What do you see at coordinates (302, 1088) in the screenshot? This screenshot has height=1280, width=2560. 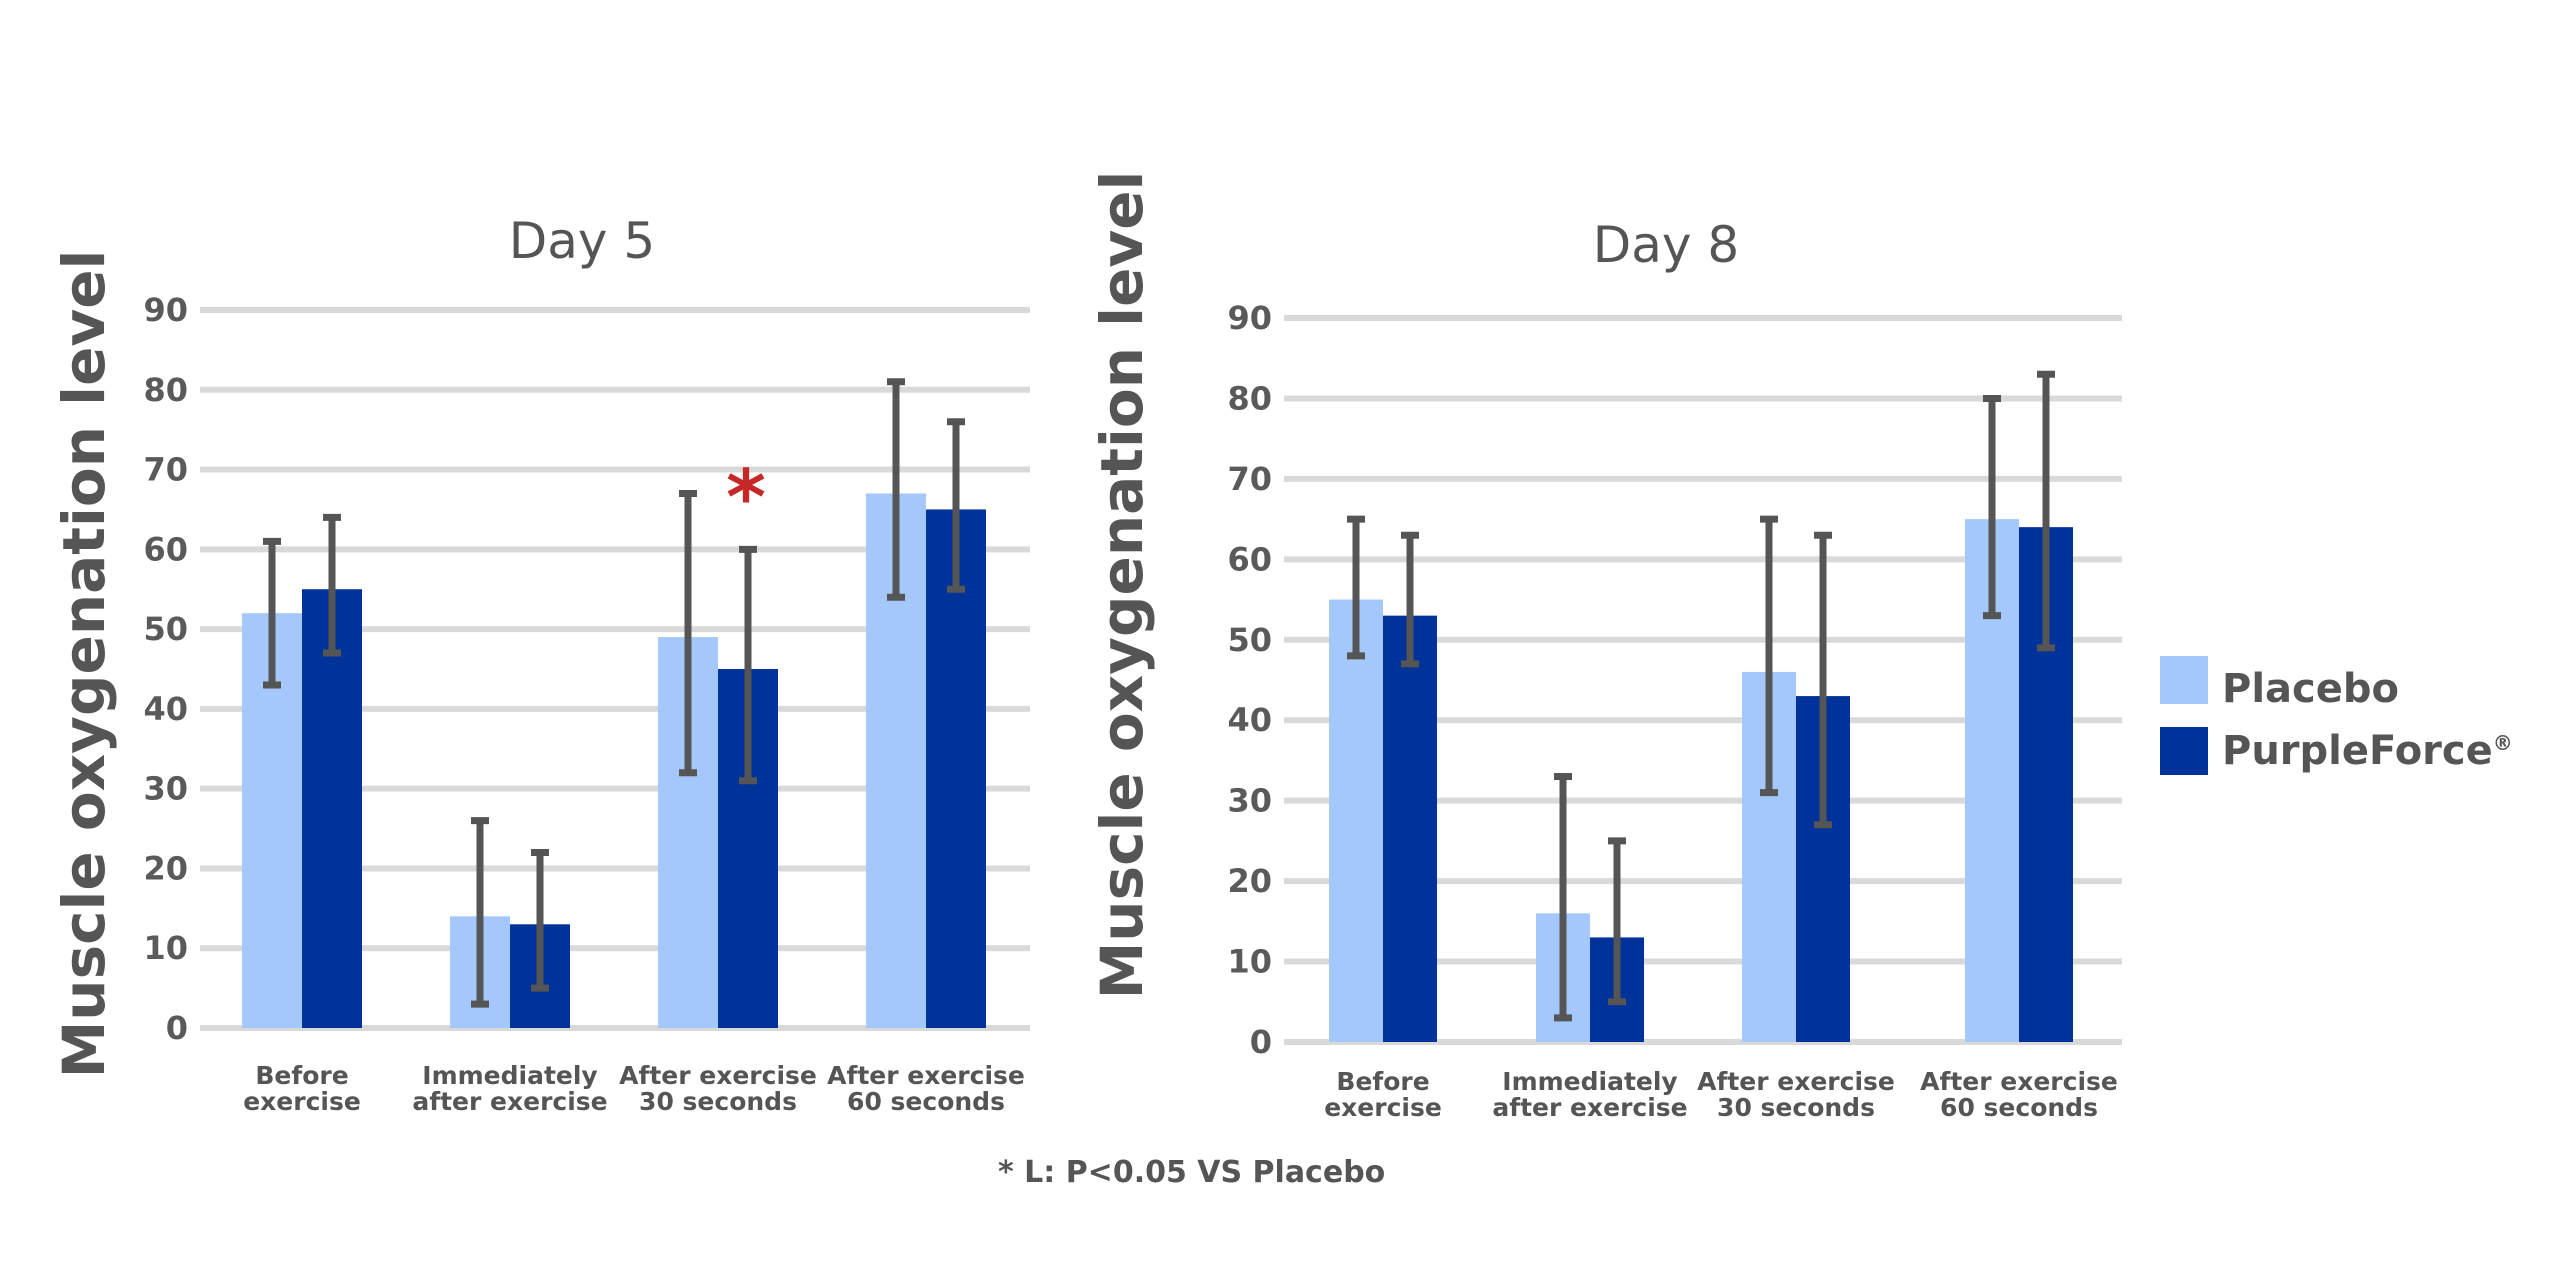 I see `x-tick-label-day5-0: Before exercise` at bounding box center [302, 1088].